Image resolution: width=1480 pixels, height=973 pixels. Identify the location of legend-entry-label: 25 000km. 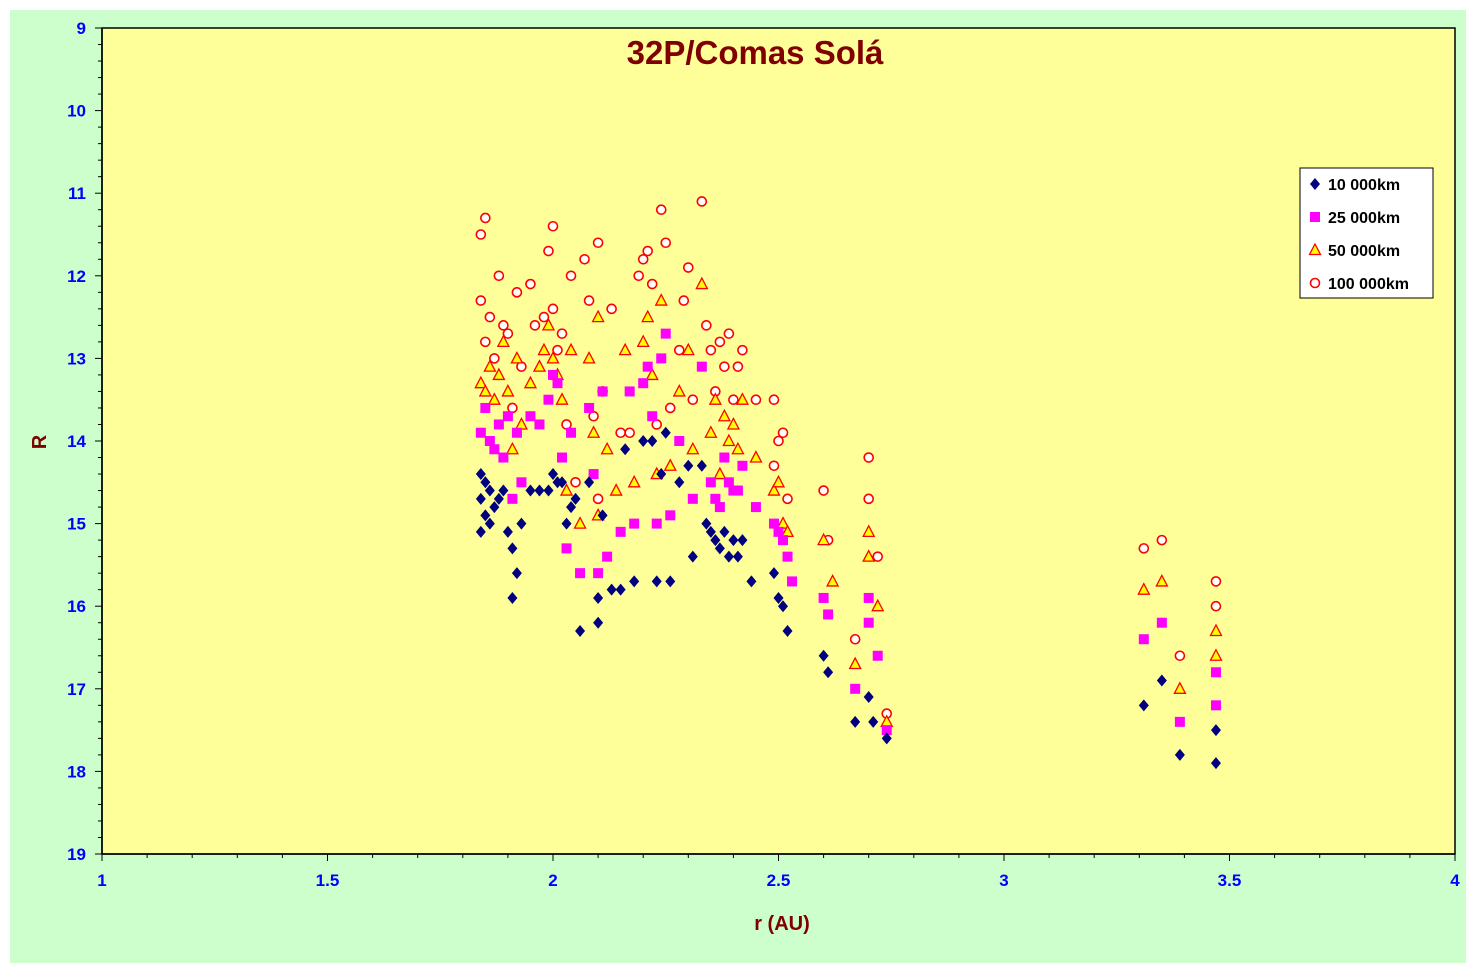
(1364, 218).